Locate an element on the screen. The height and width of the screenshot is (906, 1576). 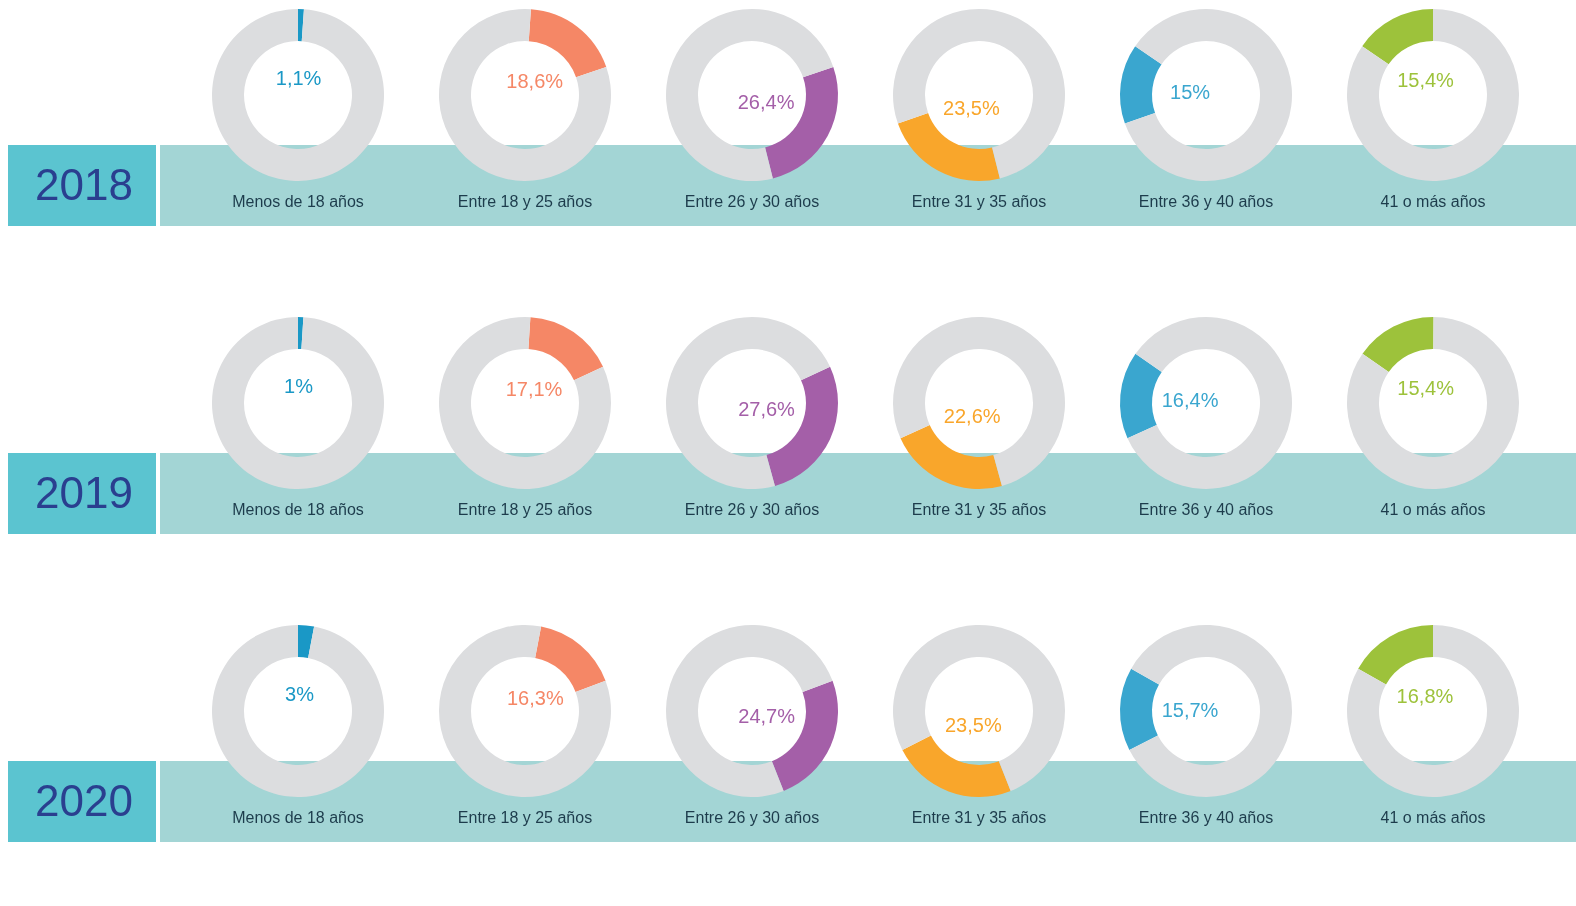
data-label: 18,6% is located at coordinates (535, 81).